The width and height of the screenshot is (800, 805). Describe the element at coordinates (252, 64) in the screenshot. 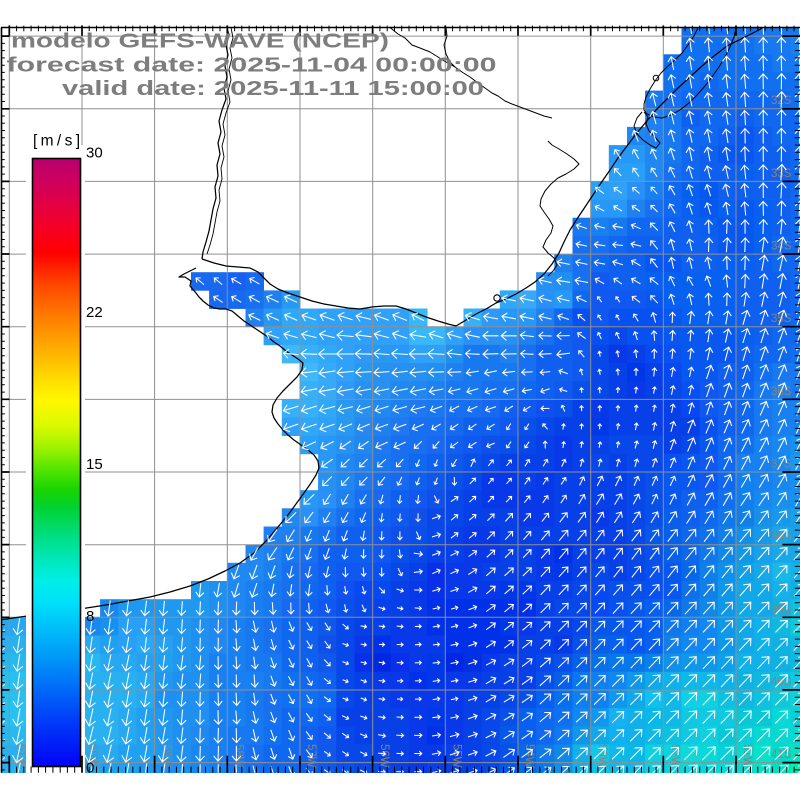

I see `svg-text:forecast date: 2025-11-04 00:0: forecast date: 2025-11-04 00:00:00` at that location.